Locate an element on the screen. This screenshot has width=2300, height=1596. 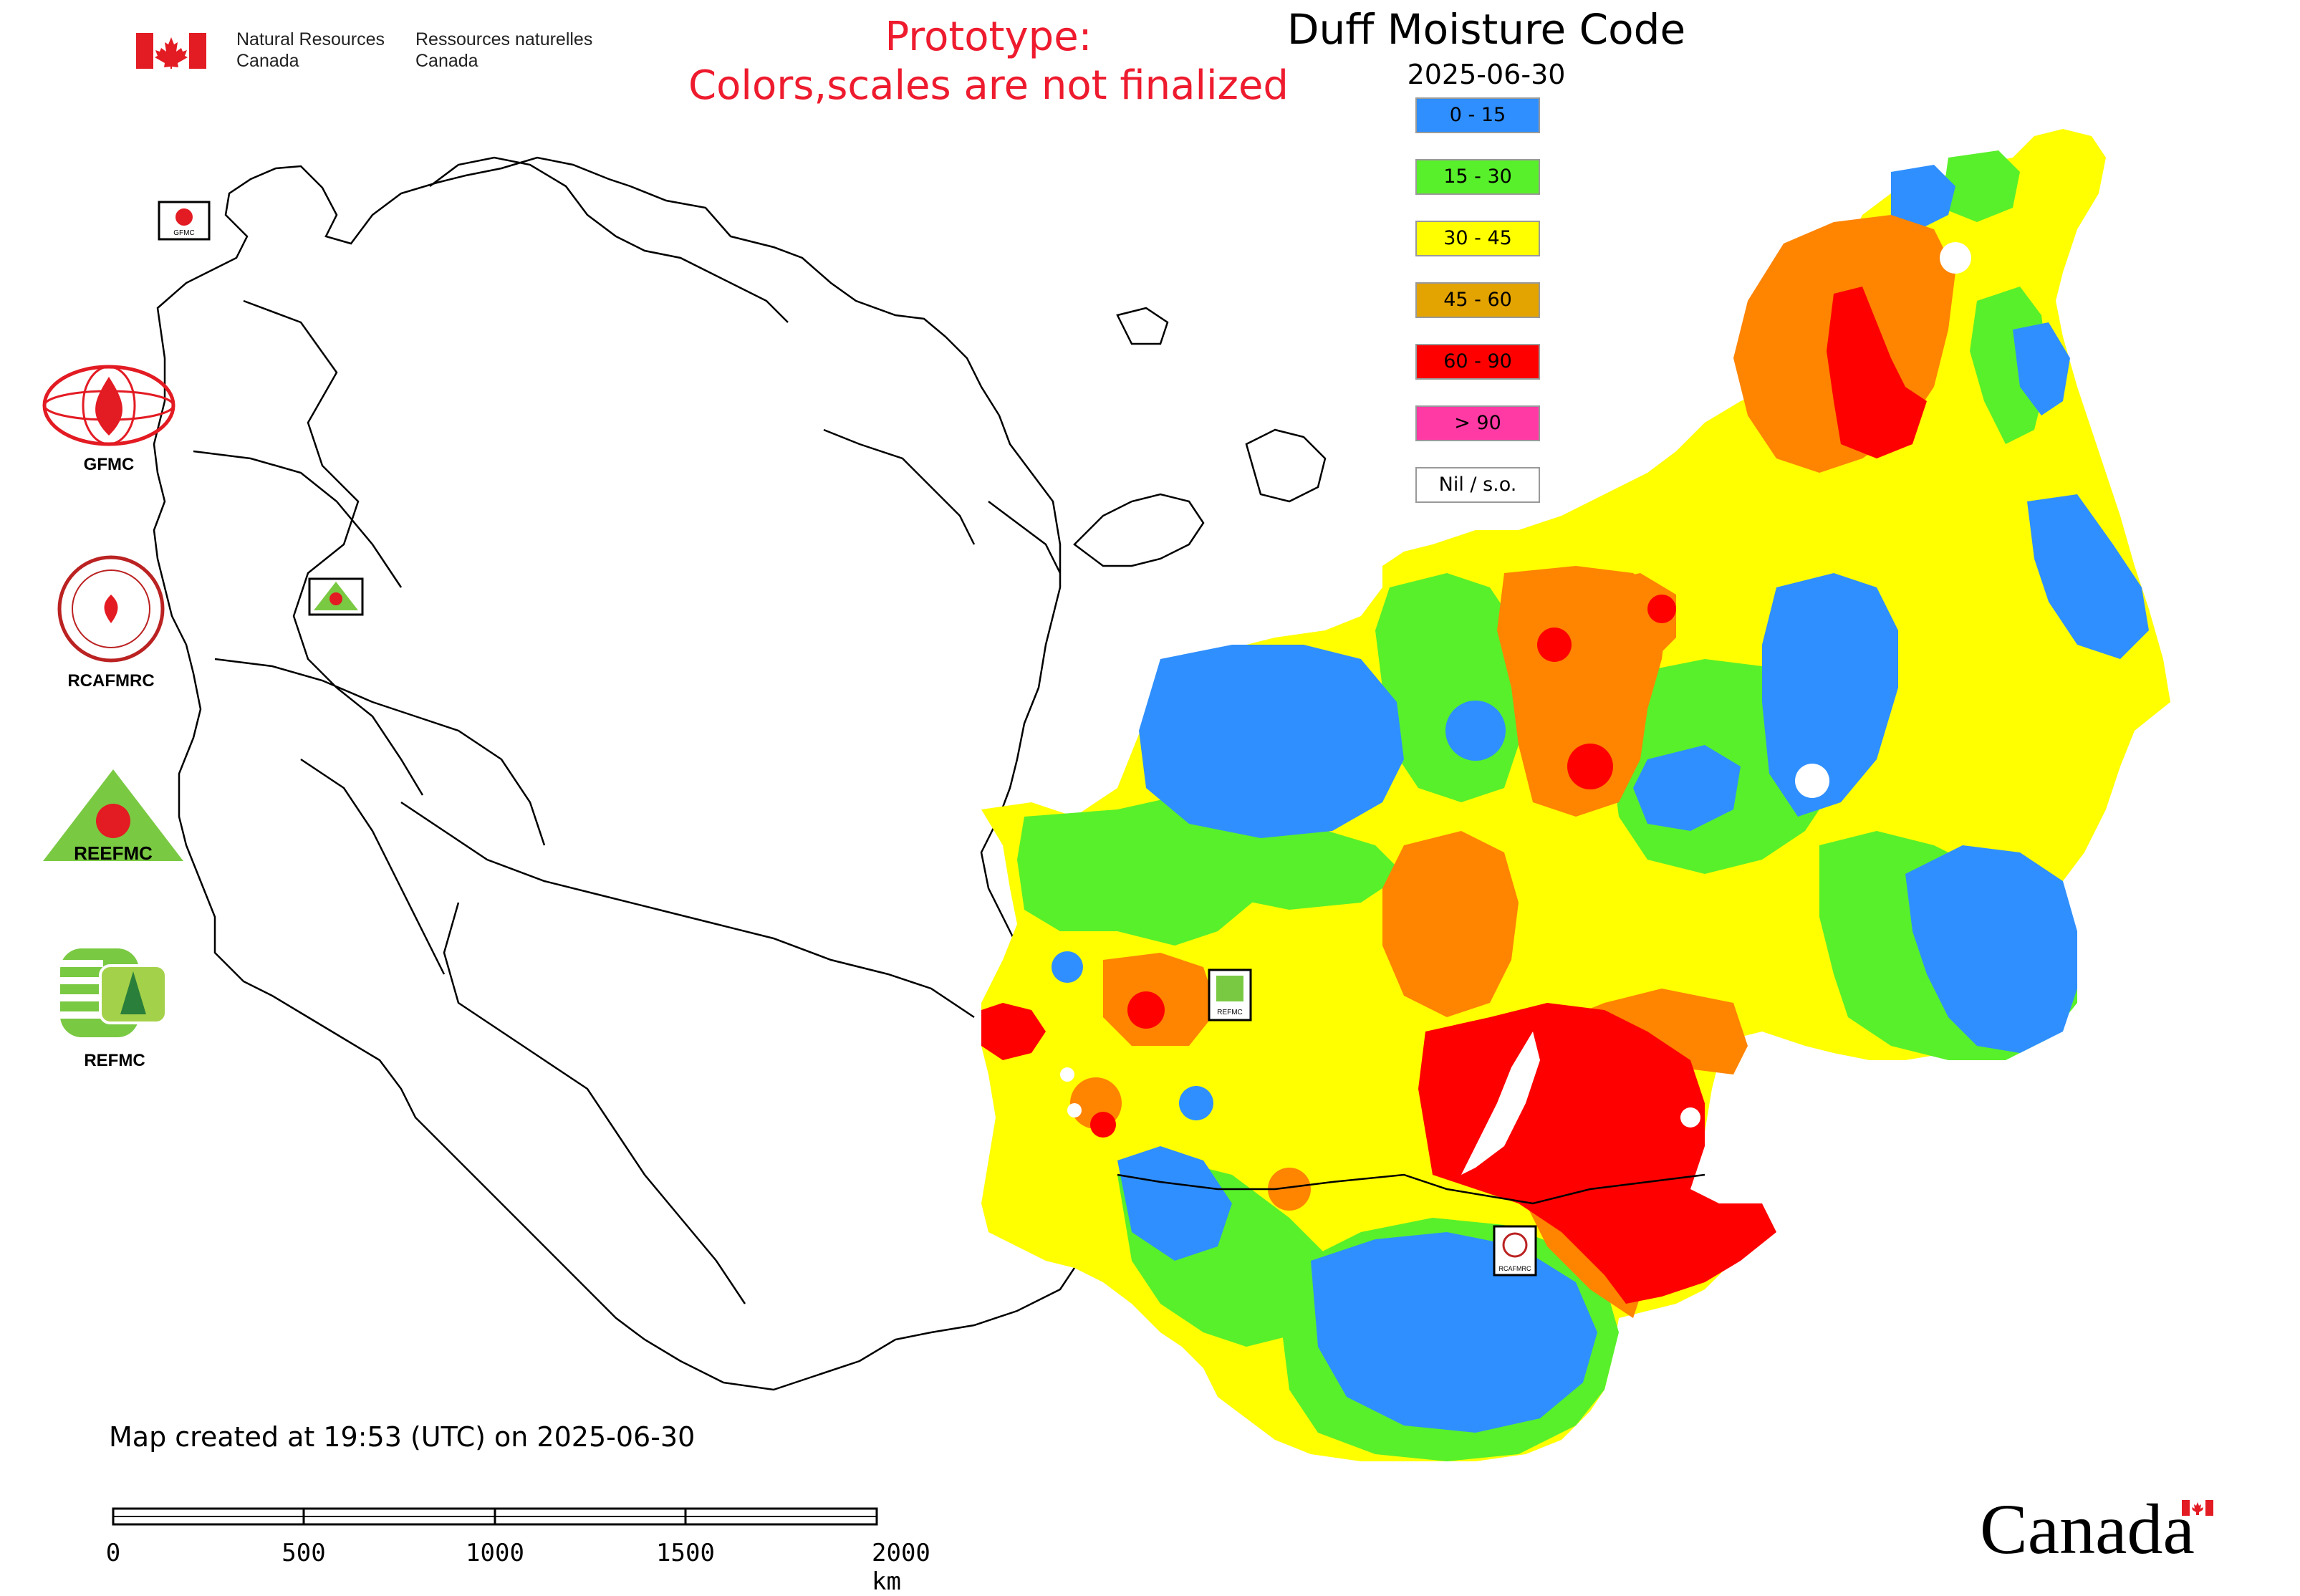
map-marker-label: RCAFMRC is located at coordinates (1515, 1269).